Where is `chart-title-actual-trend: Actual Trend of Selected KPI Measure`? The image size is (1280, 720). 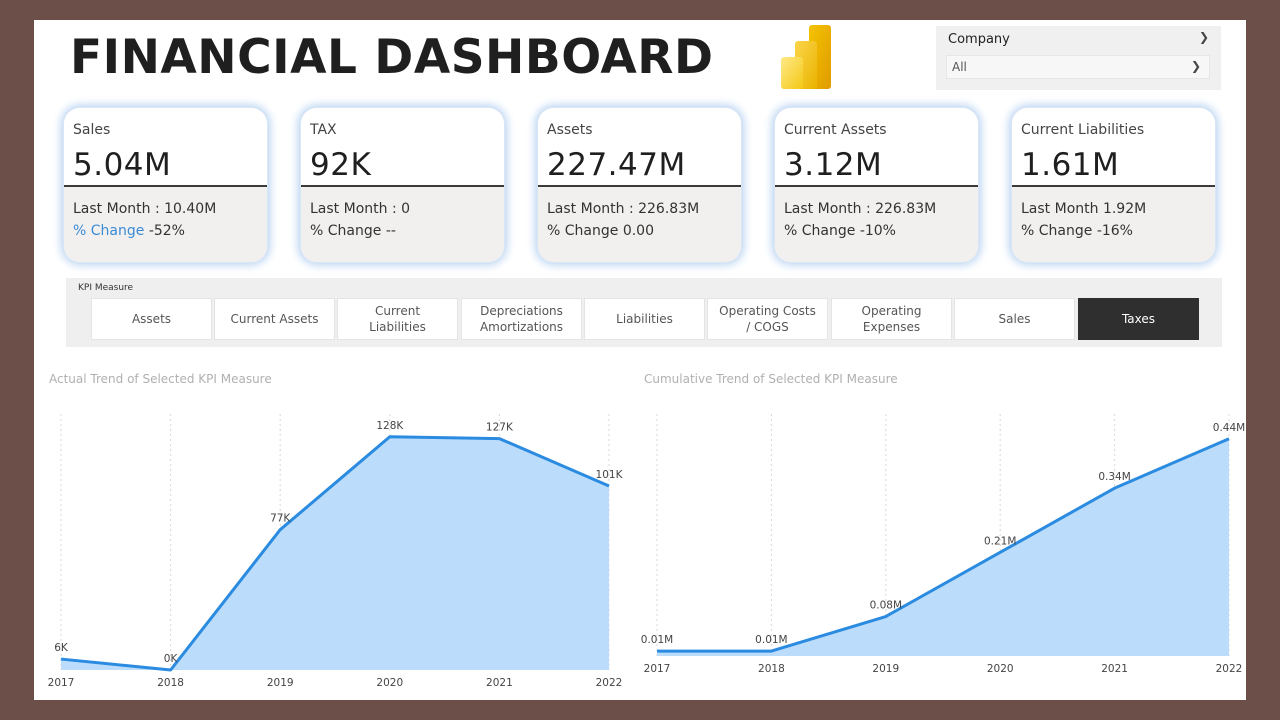 chart-title-actual-trend: Actual Trend of Selected KPI Measure is located at coordinates (160, 379).